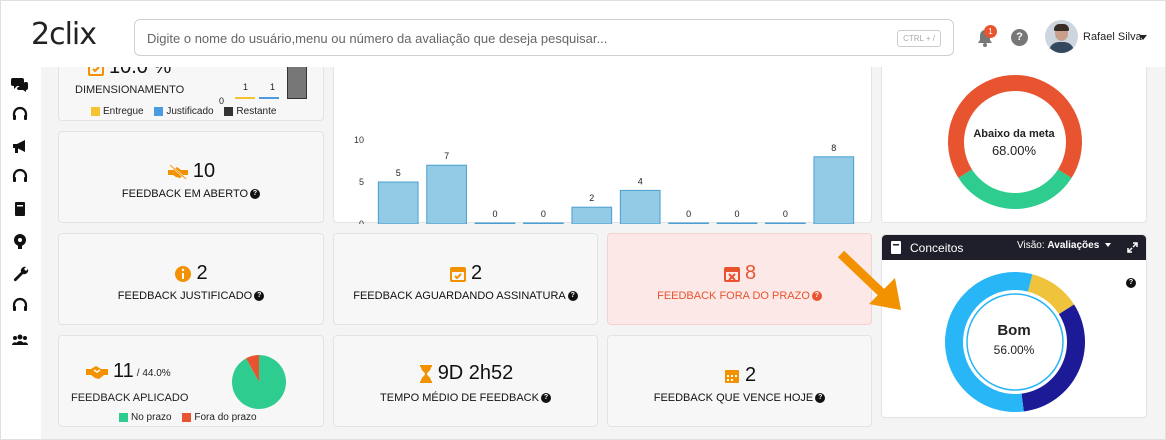 The width and height of the screenshot is (1166, 440). I want to click on legend-restante: Restante, so click(256, 111).